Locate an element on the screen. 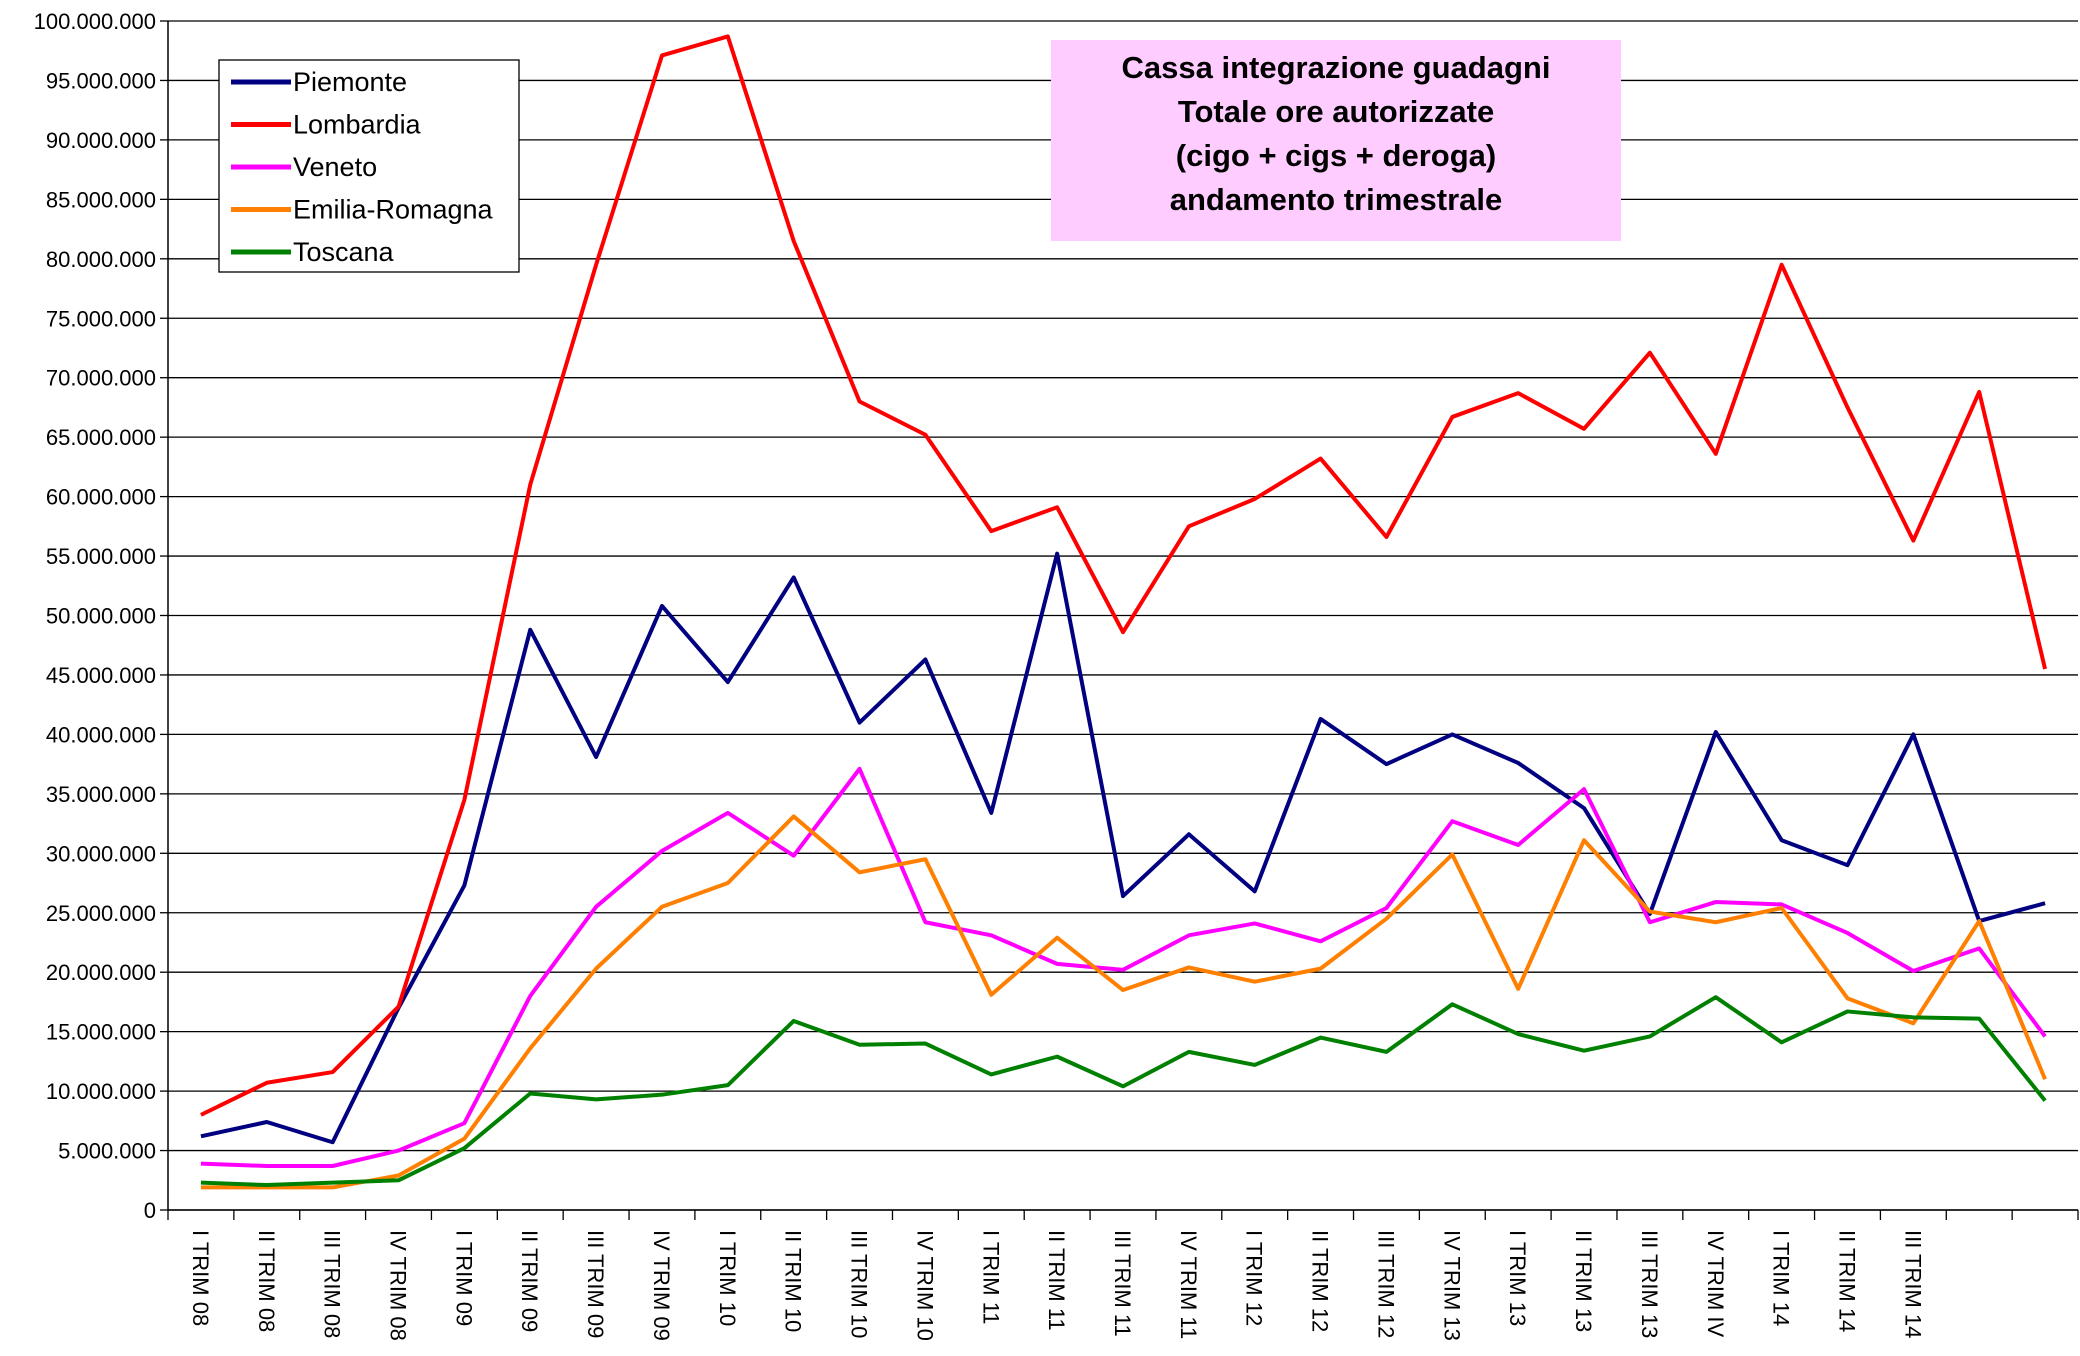  x-tick-label: II TRIM 13 is located at coordinates (1583, 1281).